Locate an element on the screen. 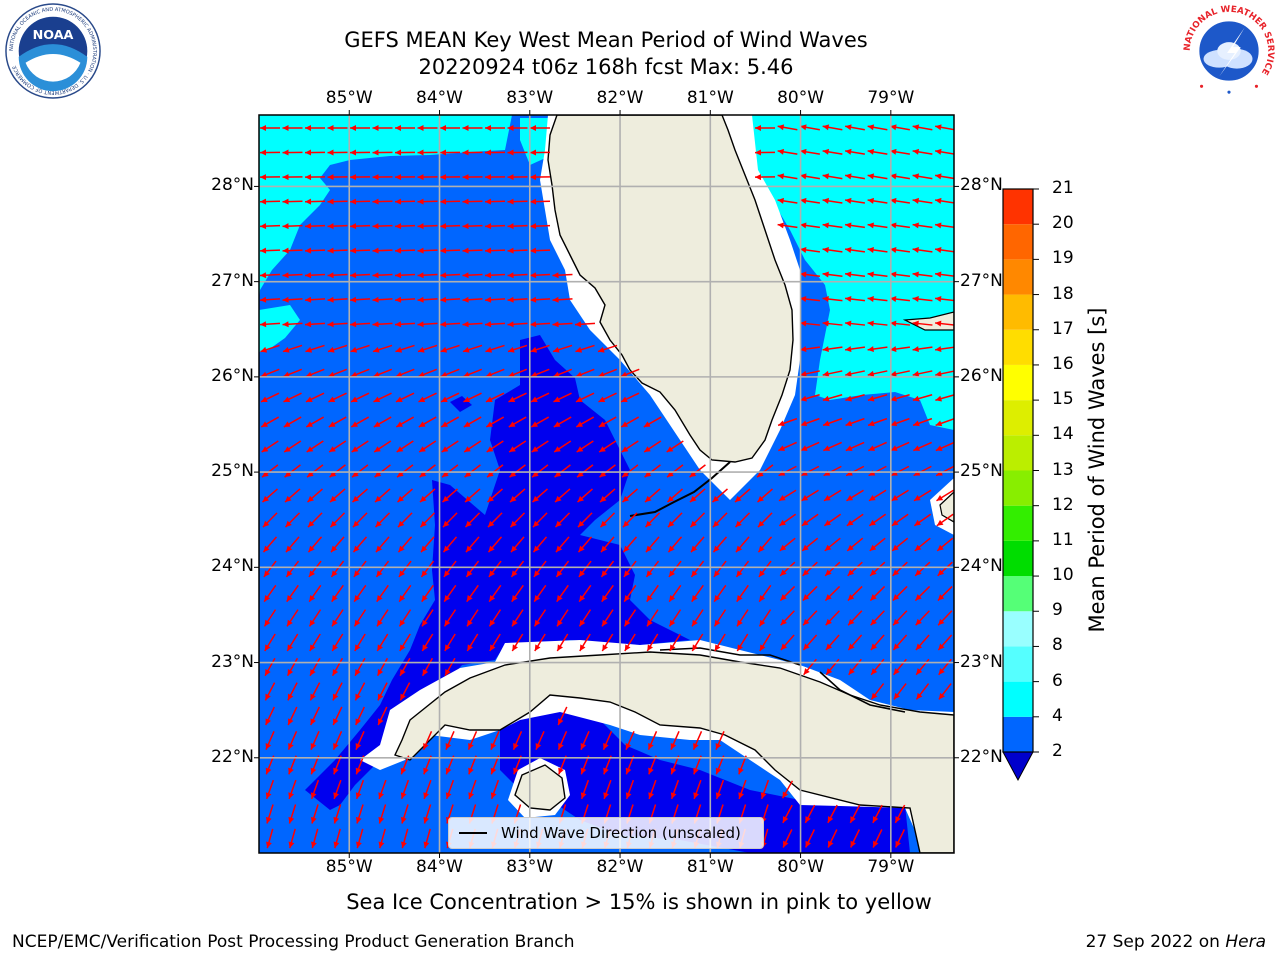 The width and height of the screenshot is (1280, 960). lon-label-top: 80°W is located at coordinates (801, 98).